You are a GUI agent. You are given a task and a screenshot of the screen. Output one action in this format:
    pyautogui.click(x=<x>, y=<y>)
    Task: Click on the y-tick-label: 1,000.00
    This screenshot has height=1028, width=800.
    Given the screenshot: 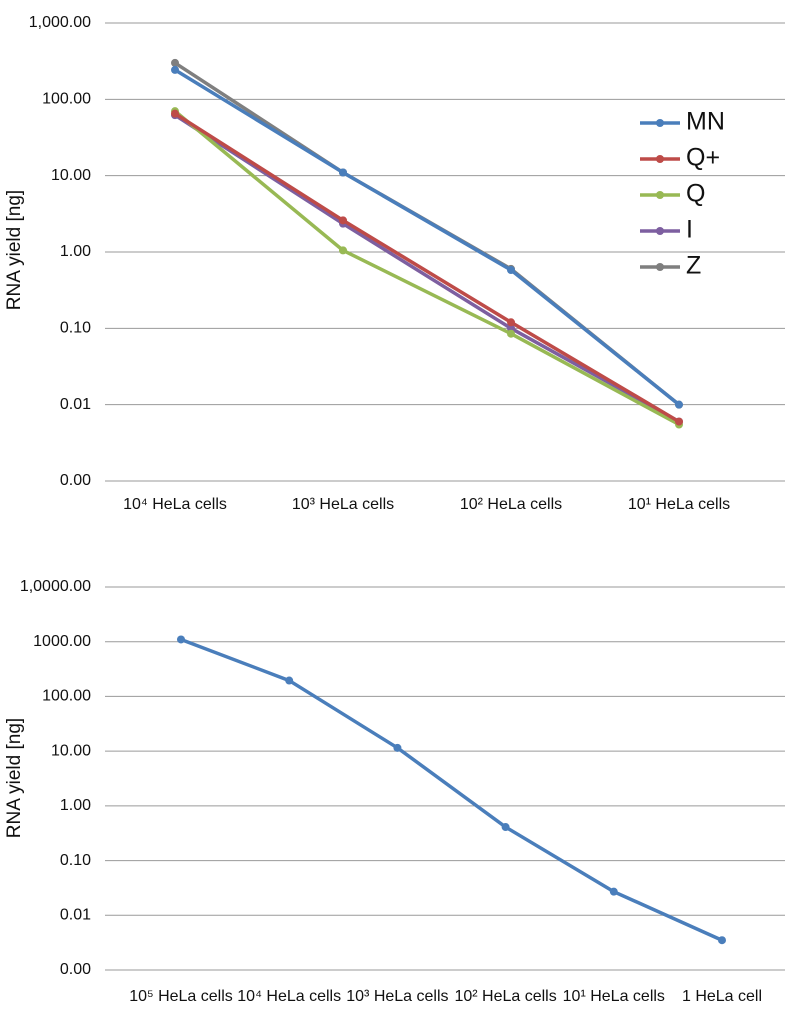 What is the action you would take?
    pyautogui.click(x=60, y=22)
    